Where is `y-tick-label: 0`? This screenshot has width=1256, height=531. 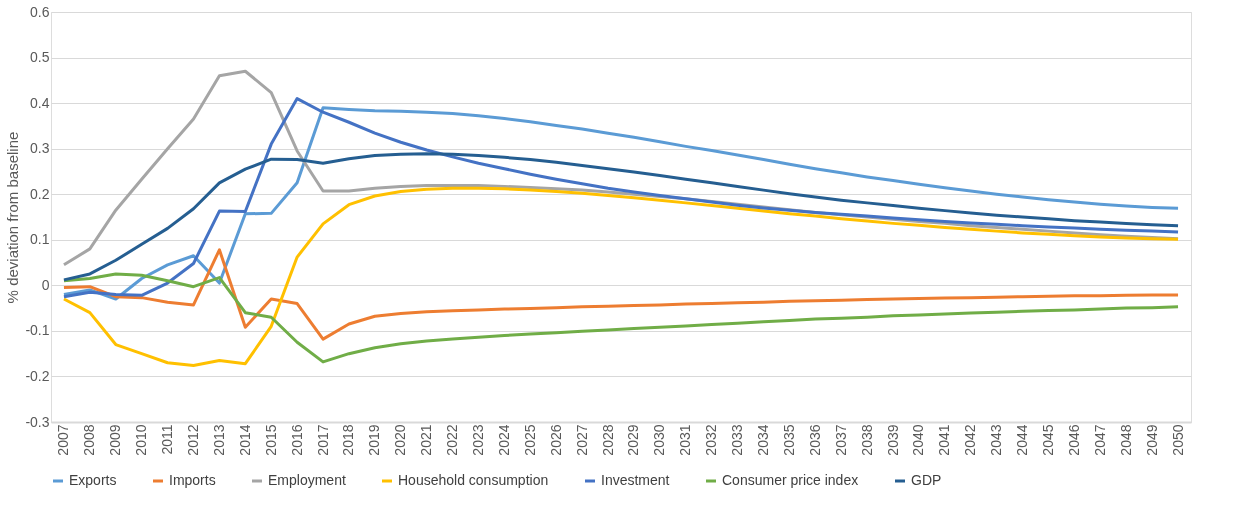 y-tick-label: 0 is located at coordinates (45, 284).